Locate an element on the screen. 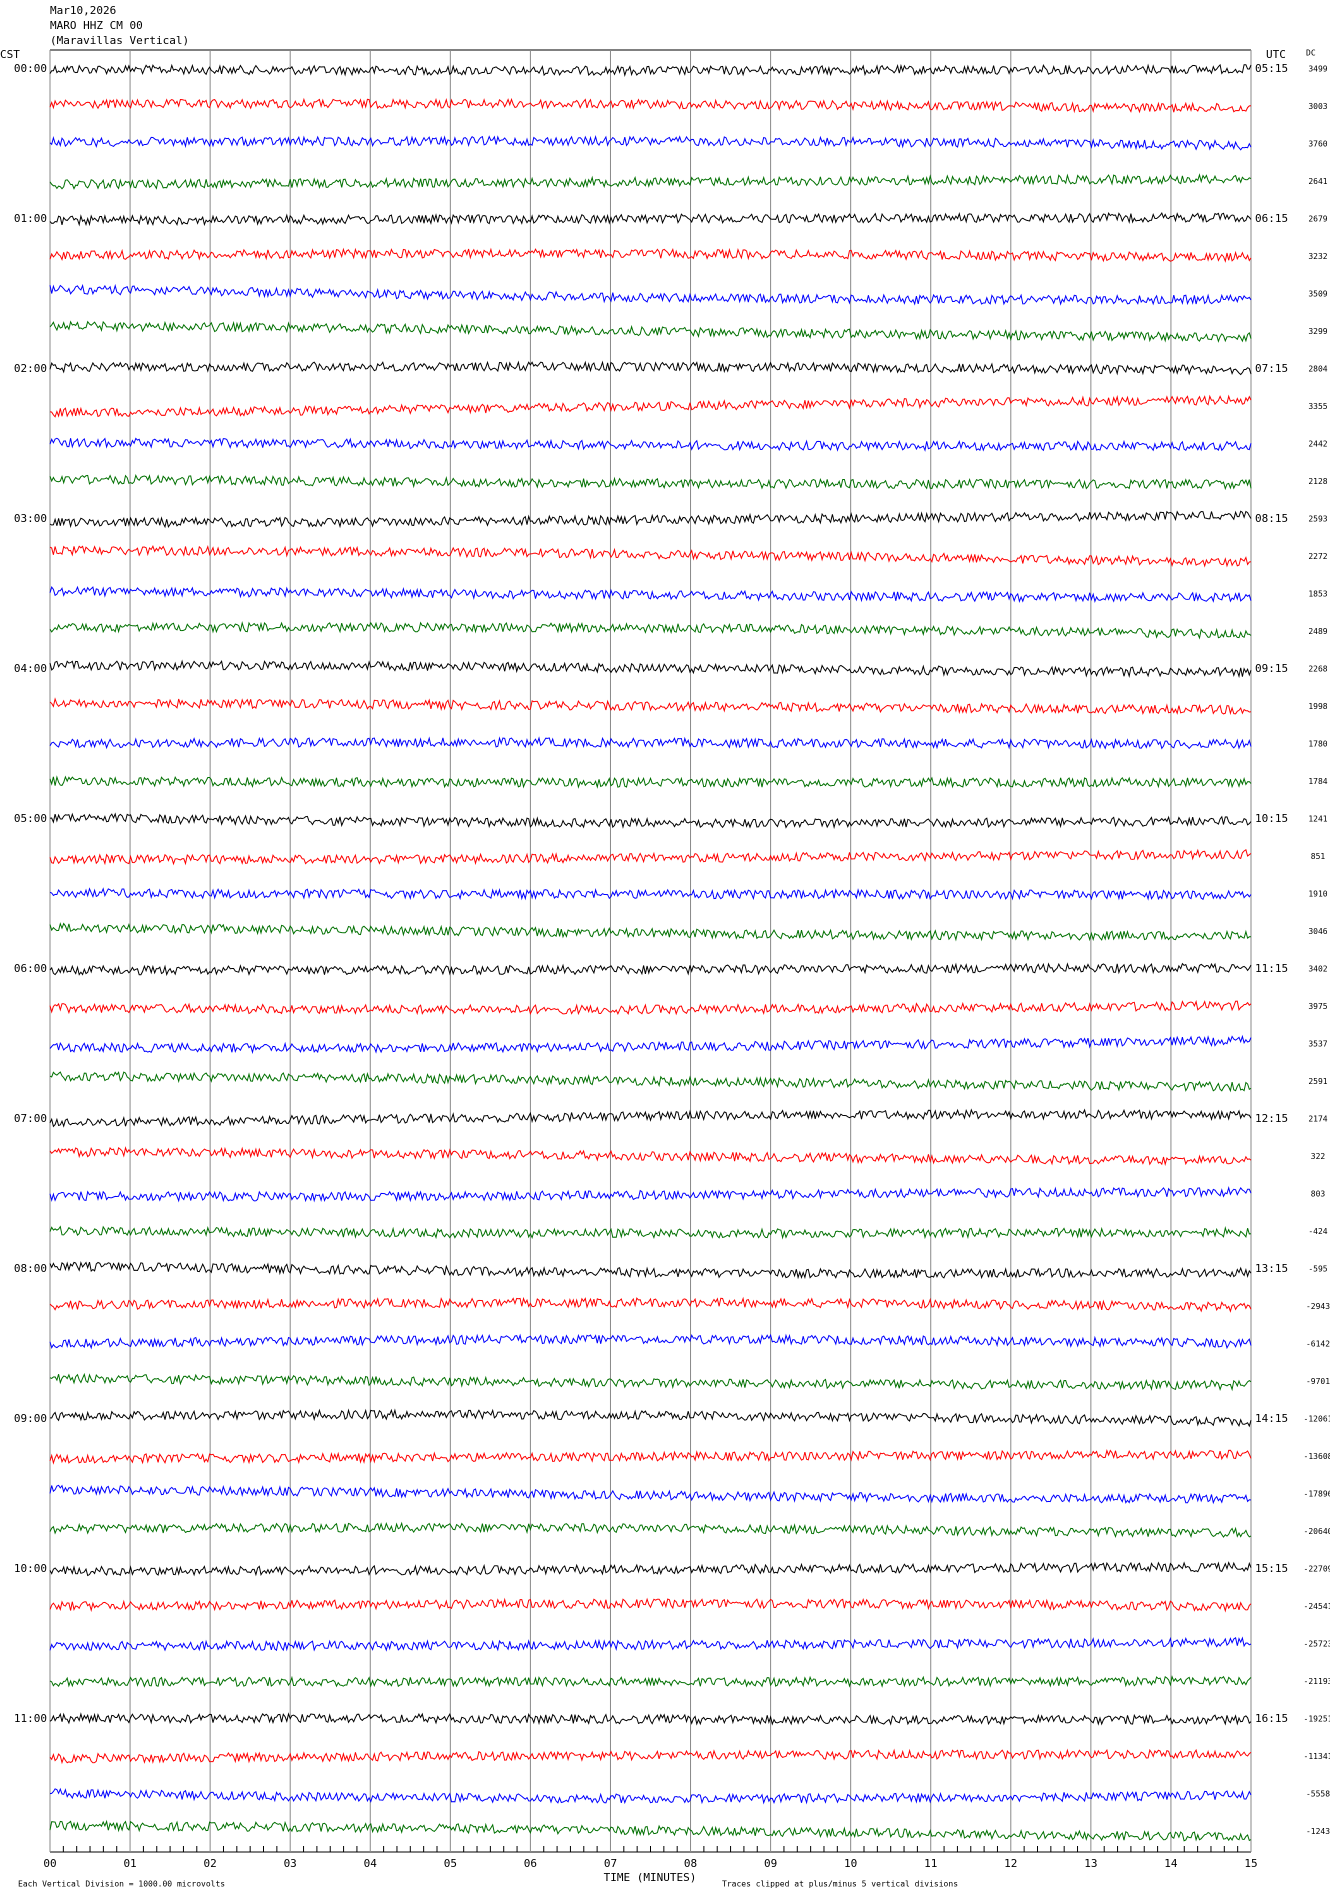 The image size is (1330, 1894). dc-value: 803 is located at coordinates (1318, 1194).